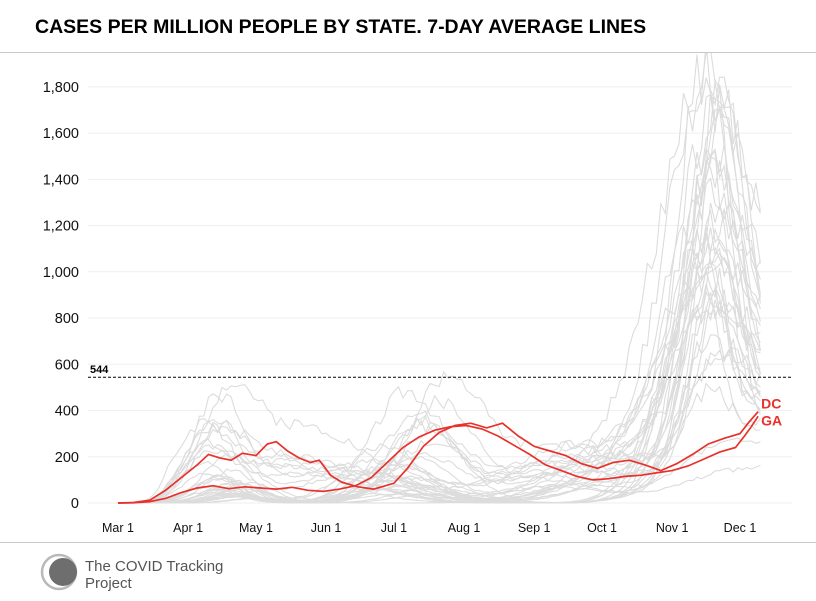 This screenshot has height=601, width=816. I want to click on y-axis: 0 200 400 600 800 1,000 1,200 1,400 1,600 1,800, so click(61, 296).